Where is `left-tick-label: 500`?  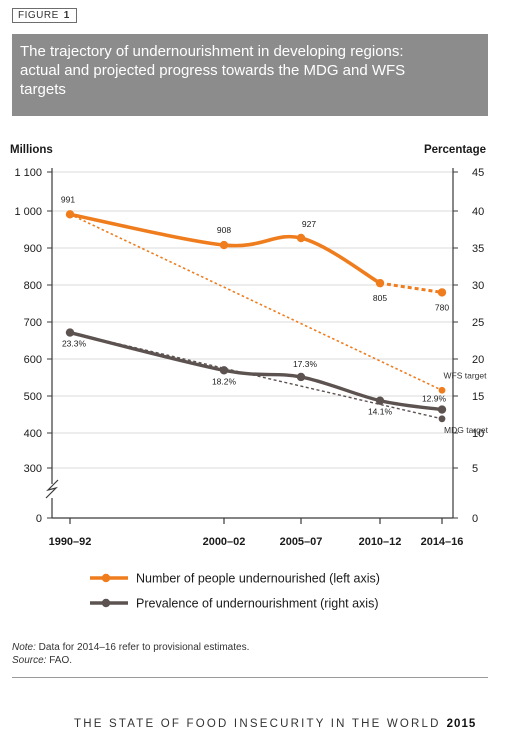
left-tick-label: 500 is located at coordinates (33, 397).